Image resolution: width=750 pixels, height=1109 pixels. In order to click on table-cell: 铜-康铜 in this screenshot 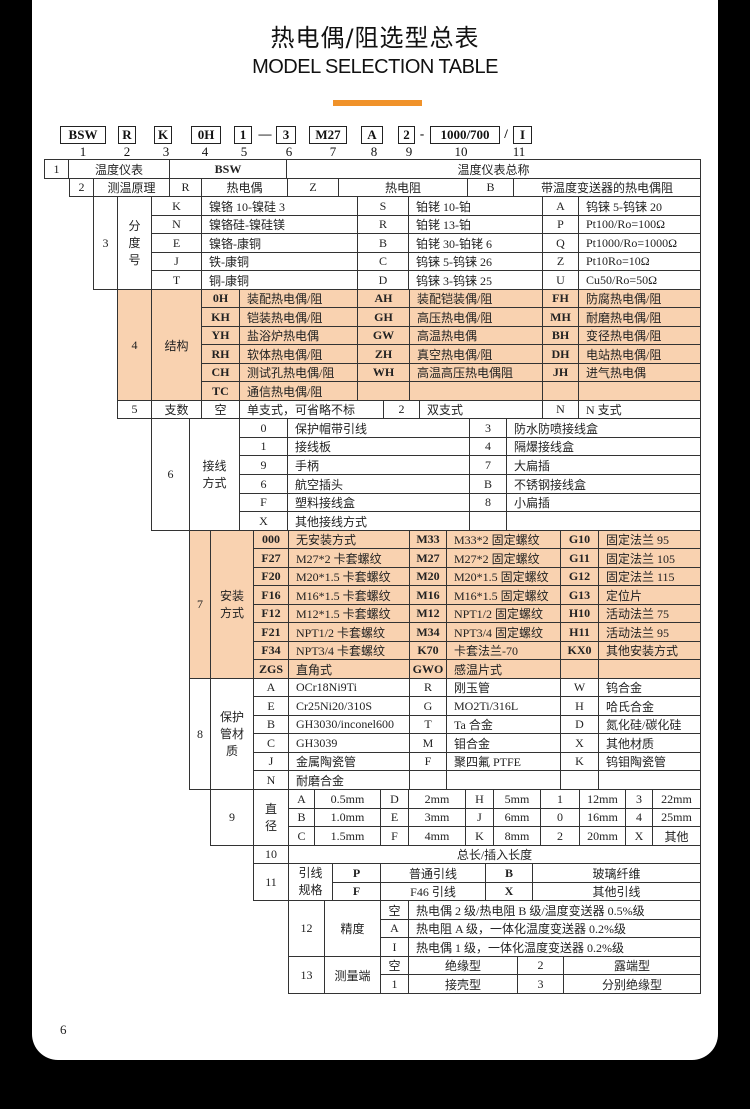, I will do `click(279, 280)`.